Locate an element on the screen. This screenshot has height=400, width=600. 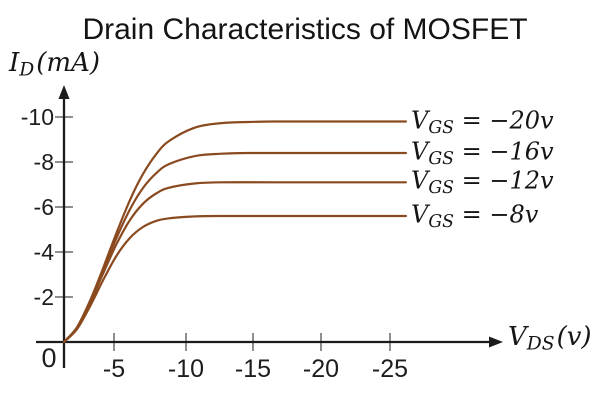
curve-label-vgs-16: VGS = −16v is located at coordinates (482, 153).